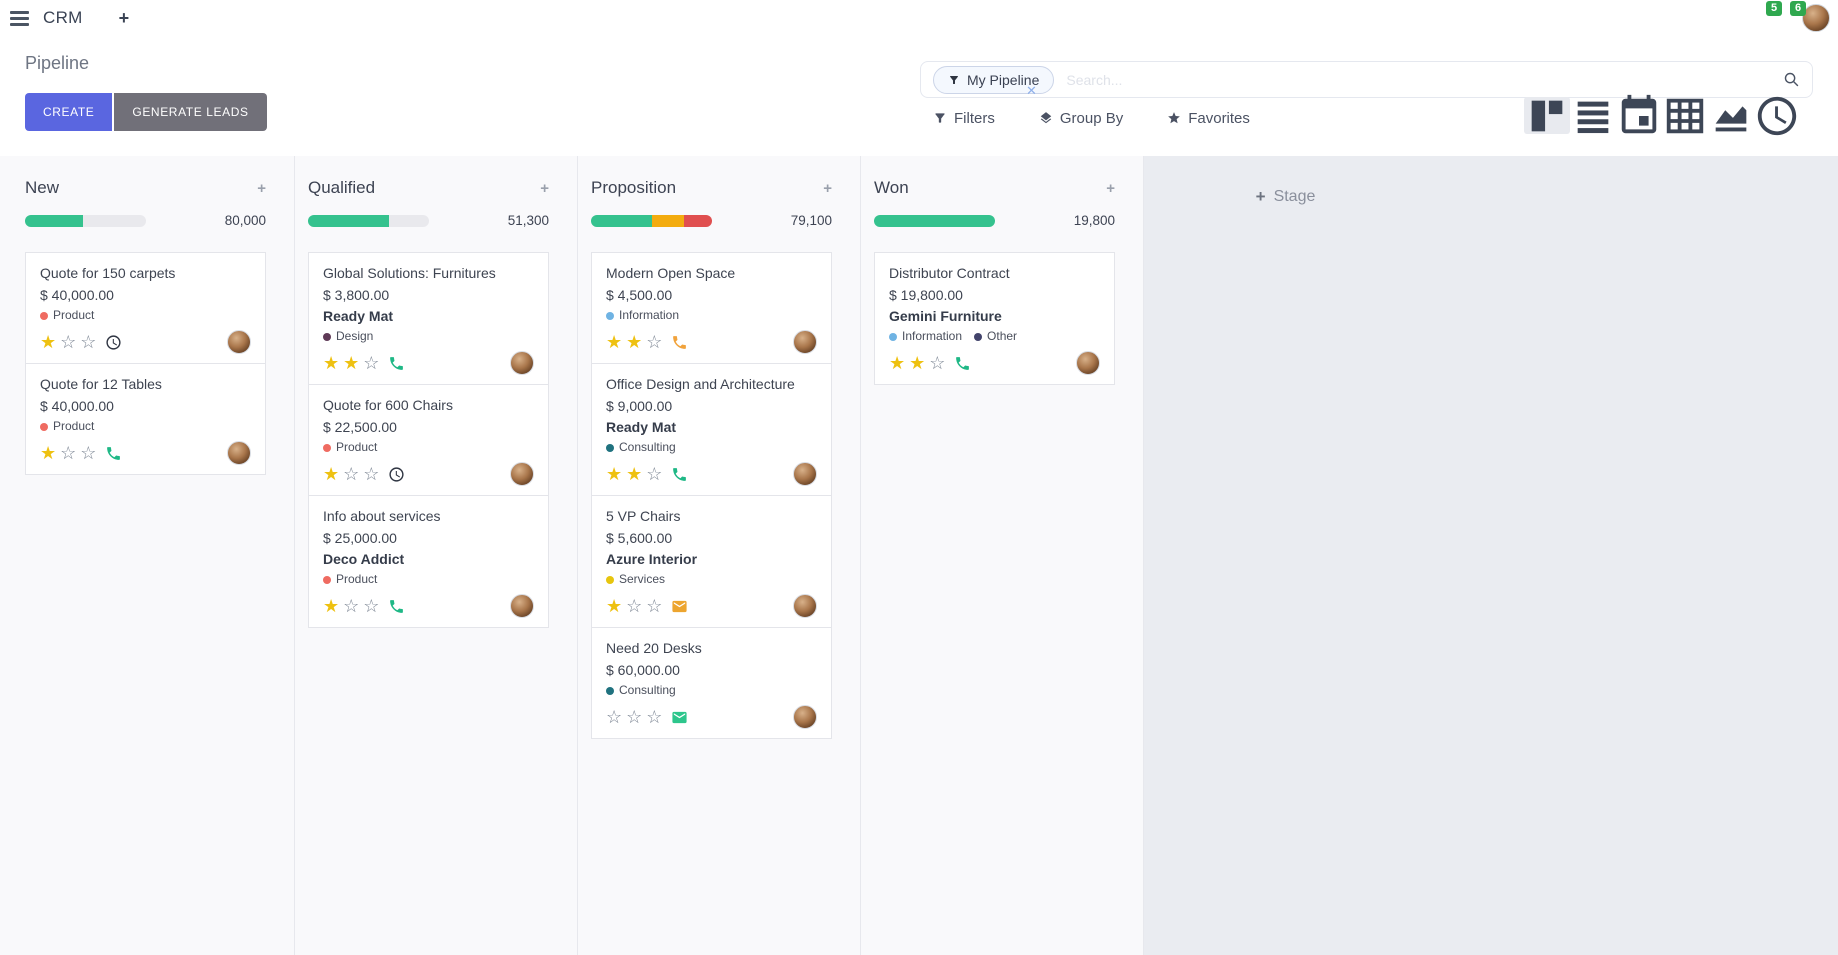 The width and height of the screenshot is (1838, 955). Describe the element at coordinates (1593, 115) in the screenshot. I see `list-view-button` at that location.